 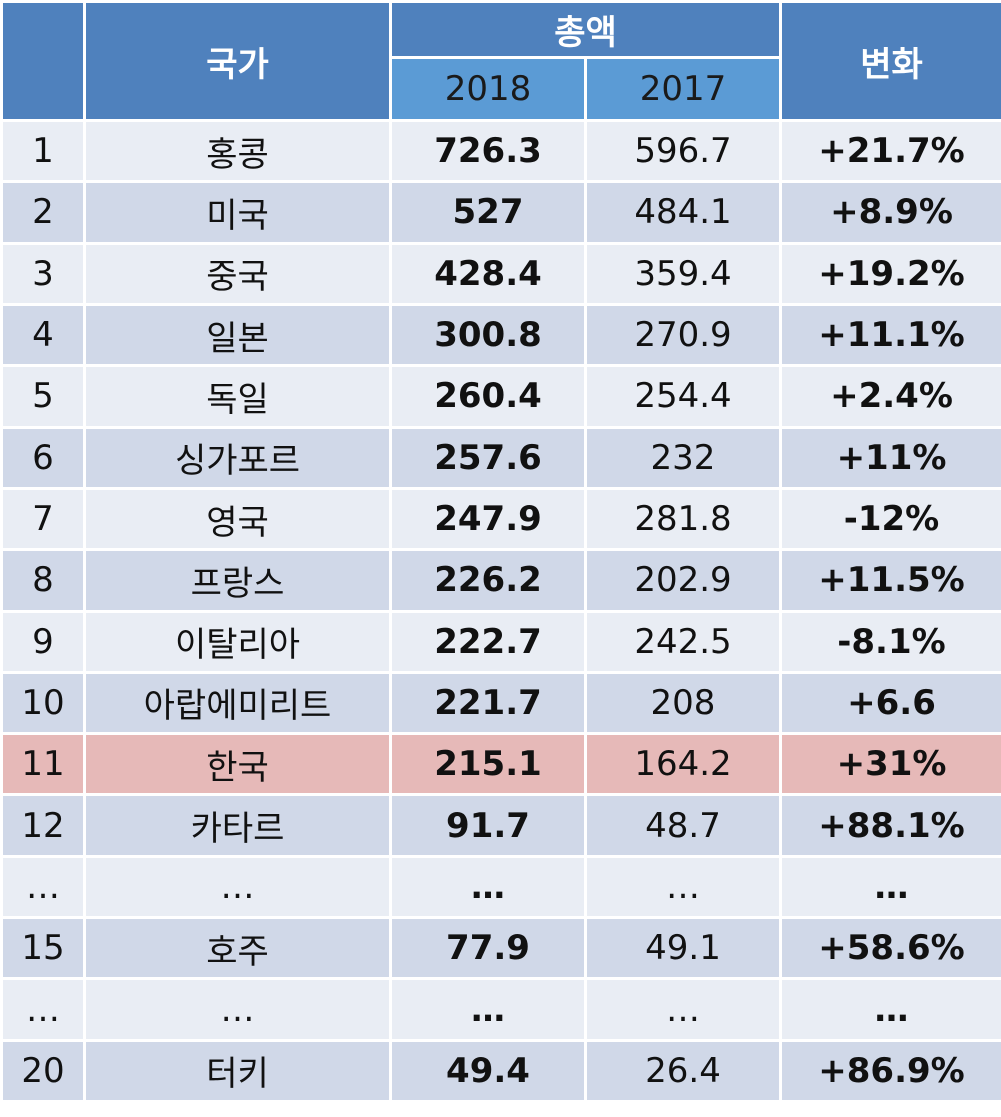 I want to click on rank-cell: 11, so click(x=43, y=764).